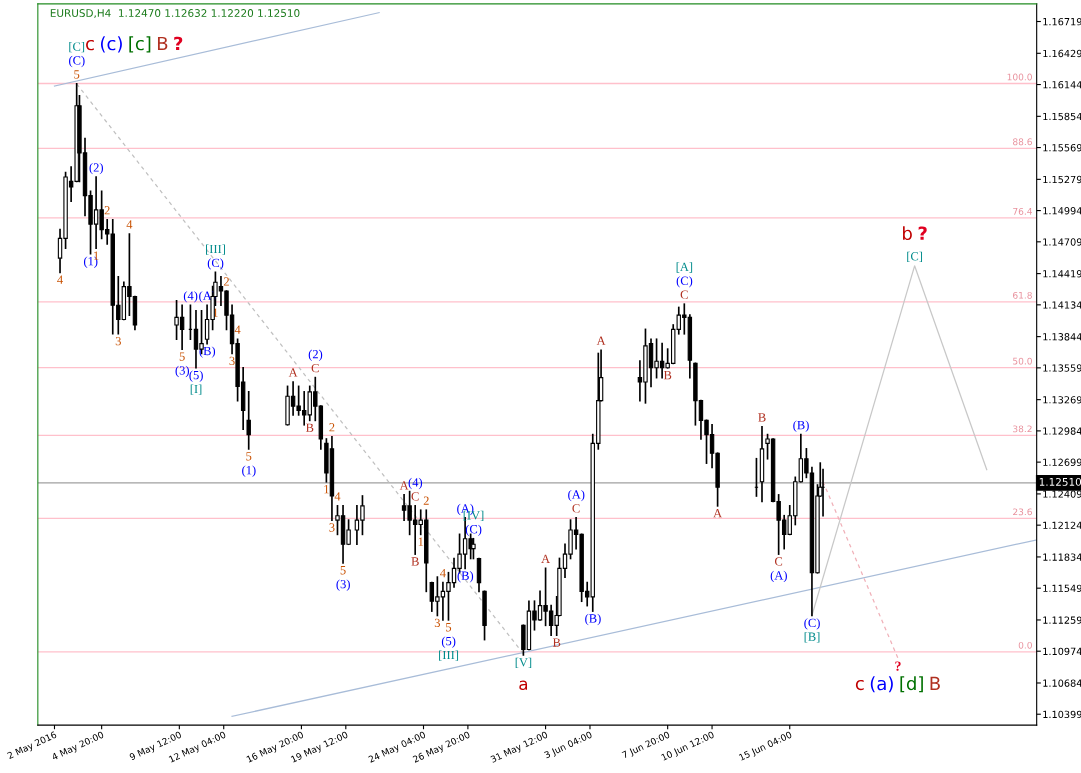 The height and width of the screenshot is (773, 1081). What do you see at coordinates (1062, 85) in the screenshot?
I see `y-tick-label: 1.16144` at bounding box center [1062, 85].